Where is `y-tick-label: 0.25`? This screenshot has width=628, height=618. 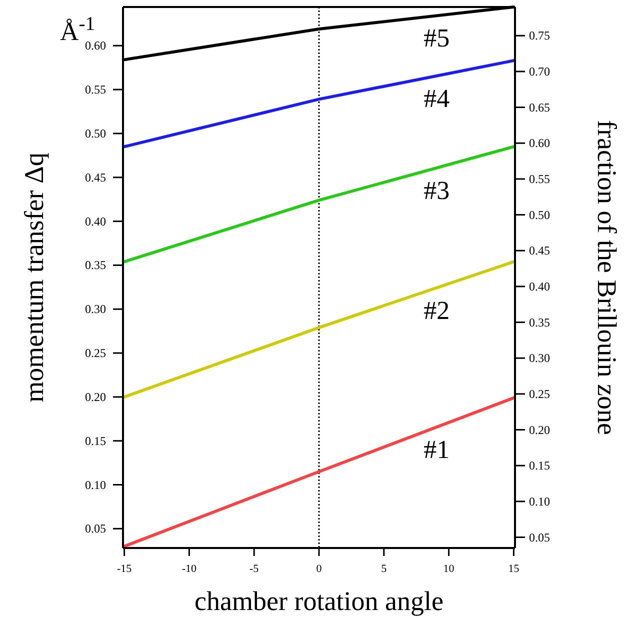
y-tick-label: 0.25 is located at coordinates (95, 353).